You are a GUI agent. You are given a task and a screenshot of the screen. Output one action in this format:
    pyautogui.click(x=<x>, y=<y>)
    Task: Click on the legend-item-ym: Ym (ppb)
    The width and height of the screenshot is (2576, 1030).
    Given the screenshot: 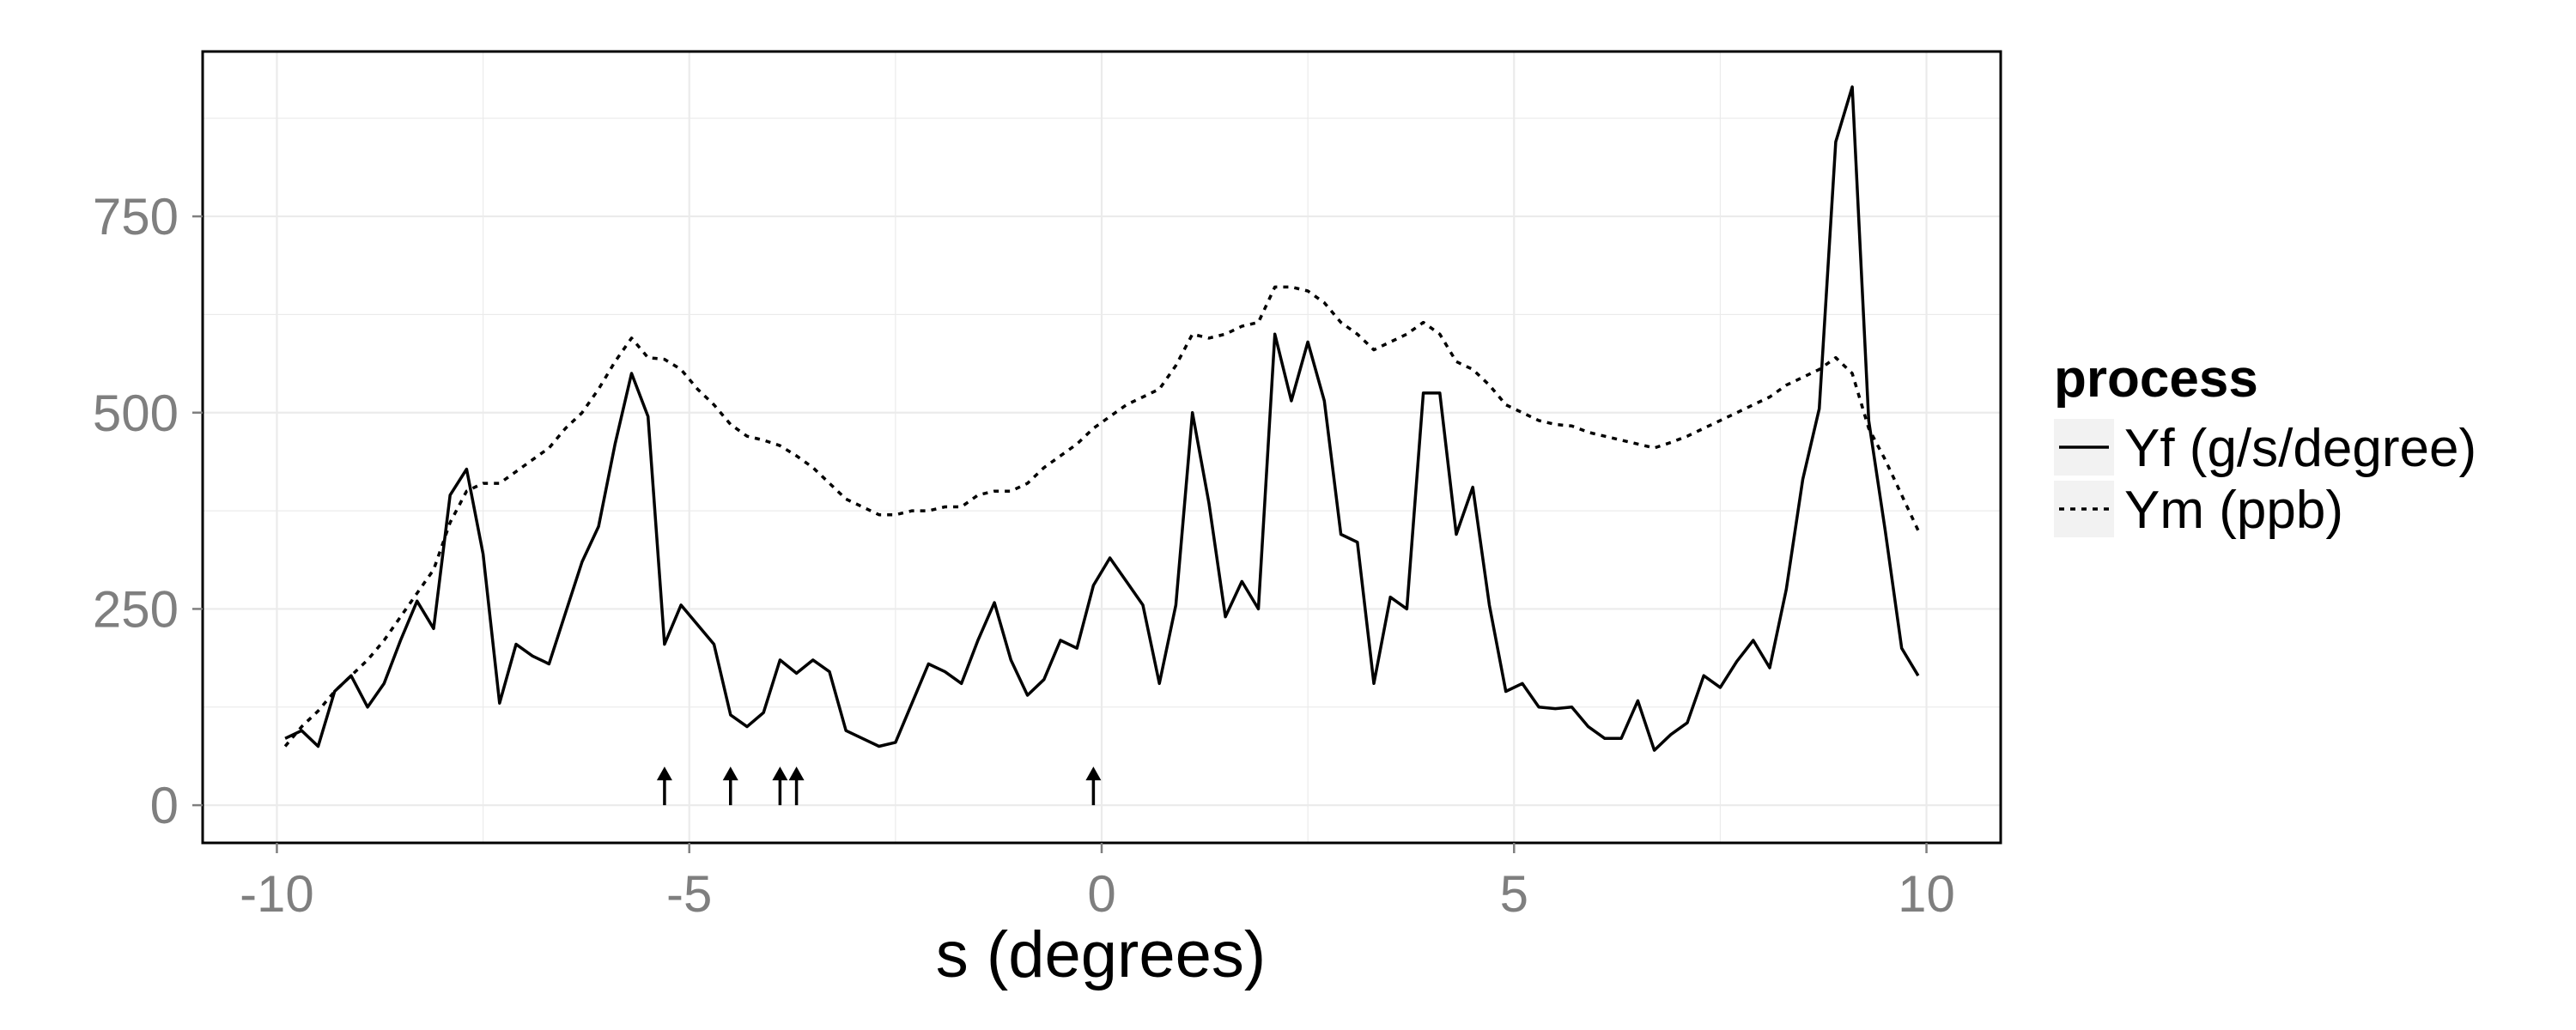 What is the action you would take?
    pyautogui.click(x=2199, y=510)
    